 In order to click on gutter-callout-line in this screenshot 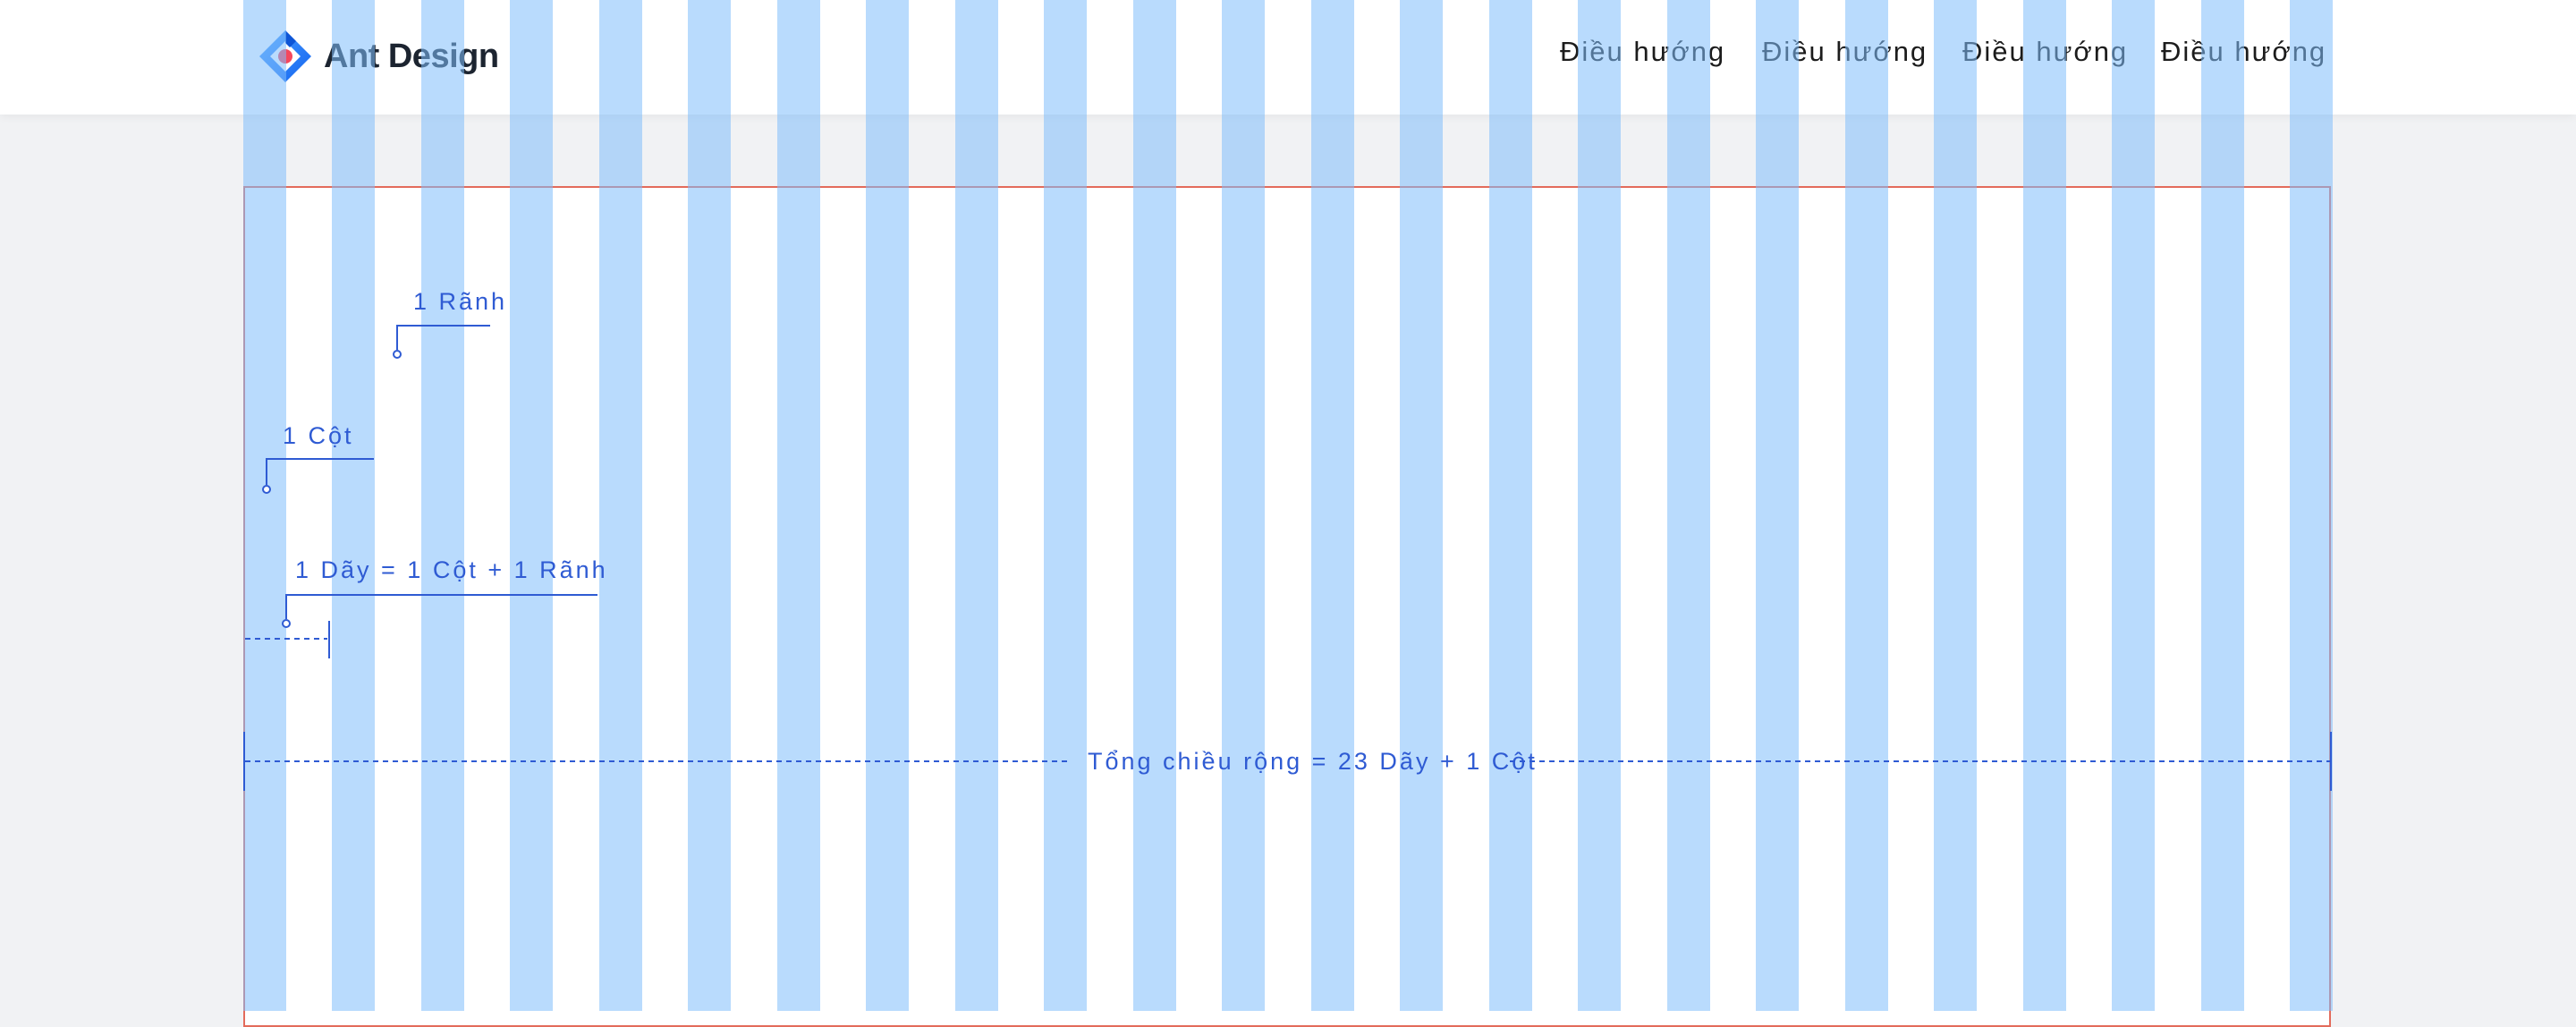, I will do `click(443, 337)`.